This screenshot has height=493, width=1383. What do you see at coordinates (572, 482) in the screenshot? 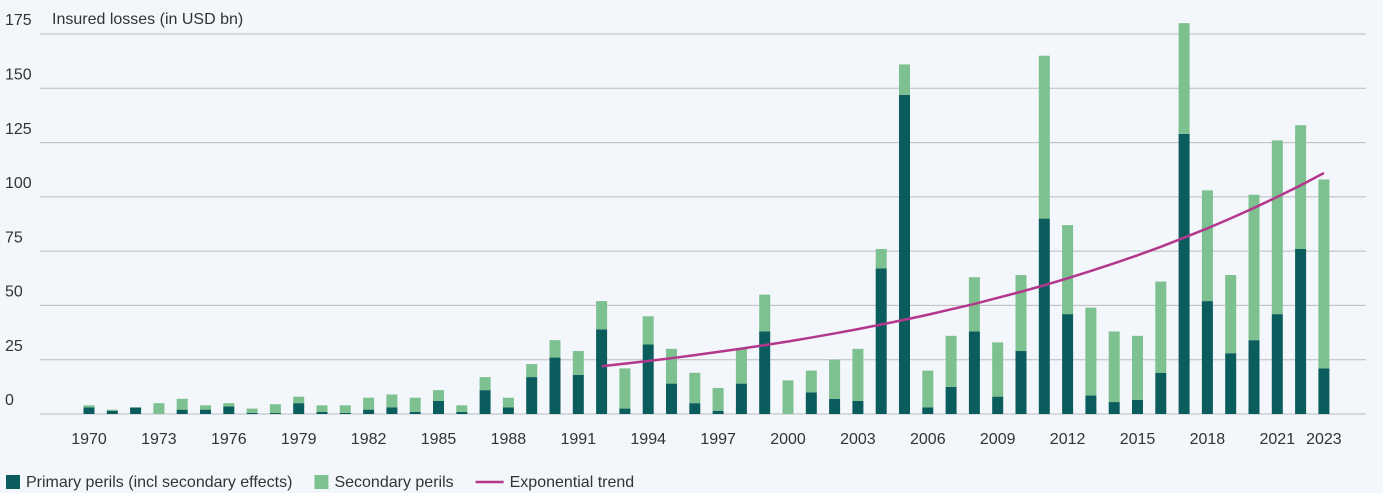
I see `legend-label: Exponential trend` at bounding box center [572, 482].